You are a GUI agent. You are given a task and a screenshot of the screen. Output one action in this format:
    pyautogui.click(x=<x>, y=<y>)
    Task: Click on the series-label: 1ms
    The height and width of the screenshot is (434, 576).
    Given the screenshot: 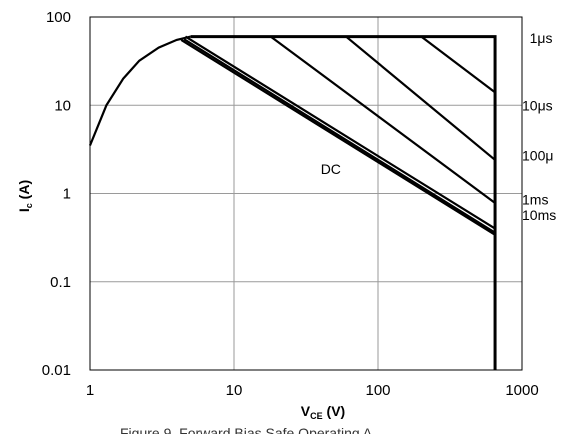 What is the action you would take?
    pyautogui.click(x=535, y=200)
    